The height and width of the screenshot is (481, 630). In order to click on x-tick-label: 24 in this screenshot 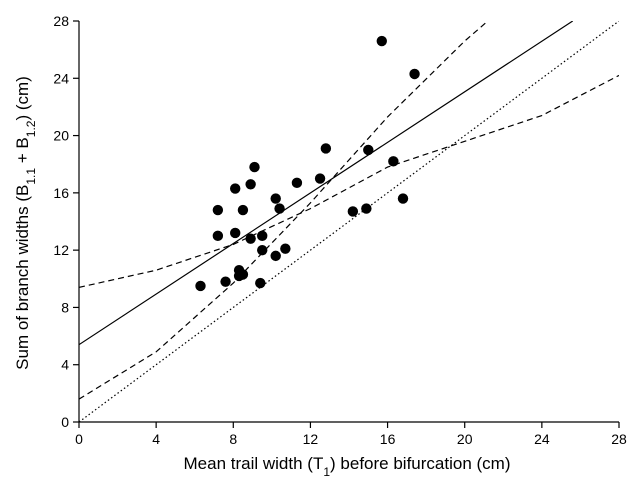, I will do `click(542, 439)`.